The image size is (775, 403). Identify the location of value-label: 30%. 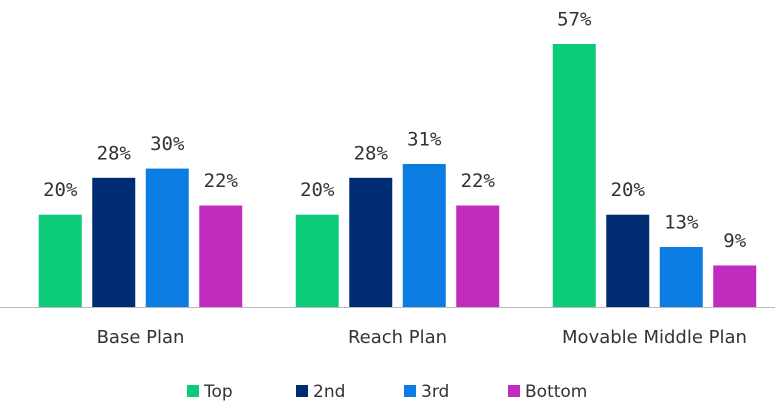
(167, 144).